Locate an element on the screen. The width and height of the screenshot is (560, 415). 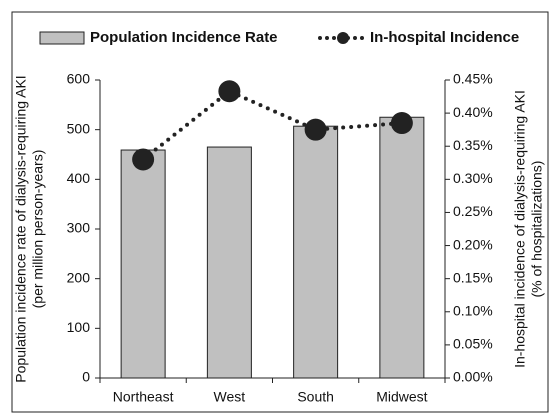
legend-marker is located at coordinates (343, 38).